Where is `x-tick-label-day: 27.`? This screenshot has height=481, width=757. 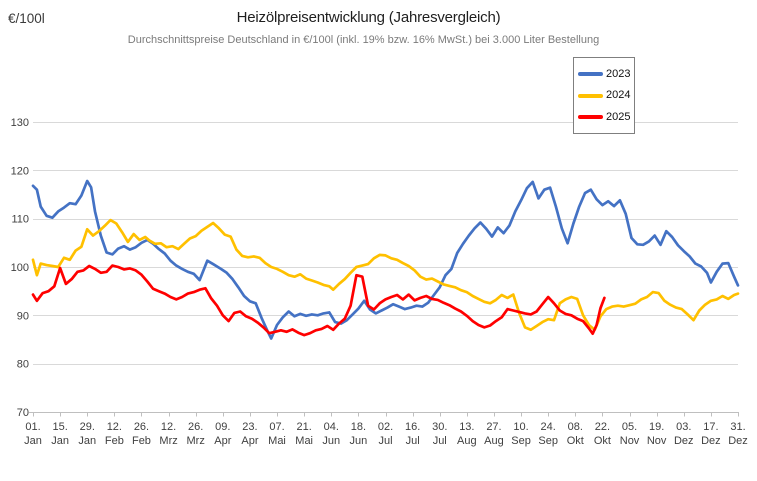 x-tick-label-day: 27. is located at coordinates (493, 427).